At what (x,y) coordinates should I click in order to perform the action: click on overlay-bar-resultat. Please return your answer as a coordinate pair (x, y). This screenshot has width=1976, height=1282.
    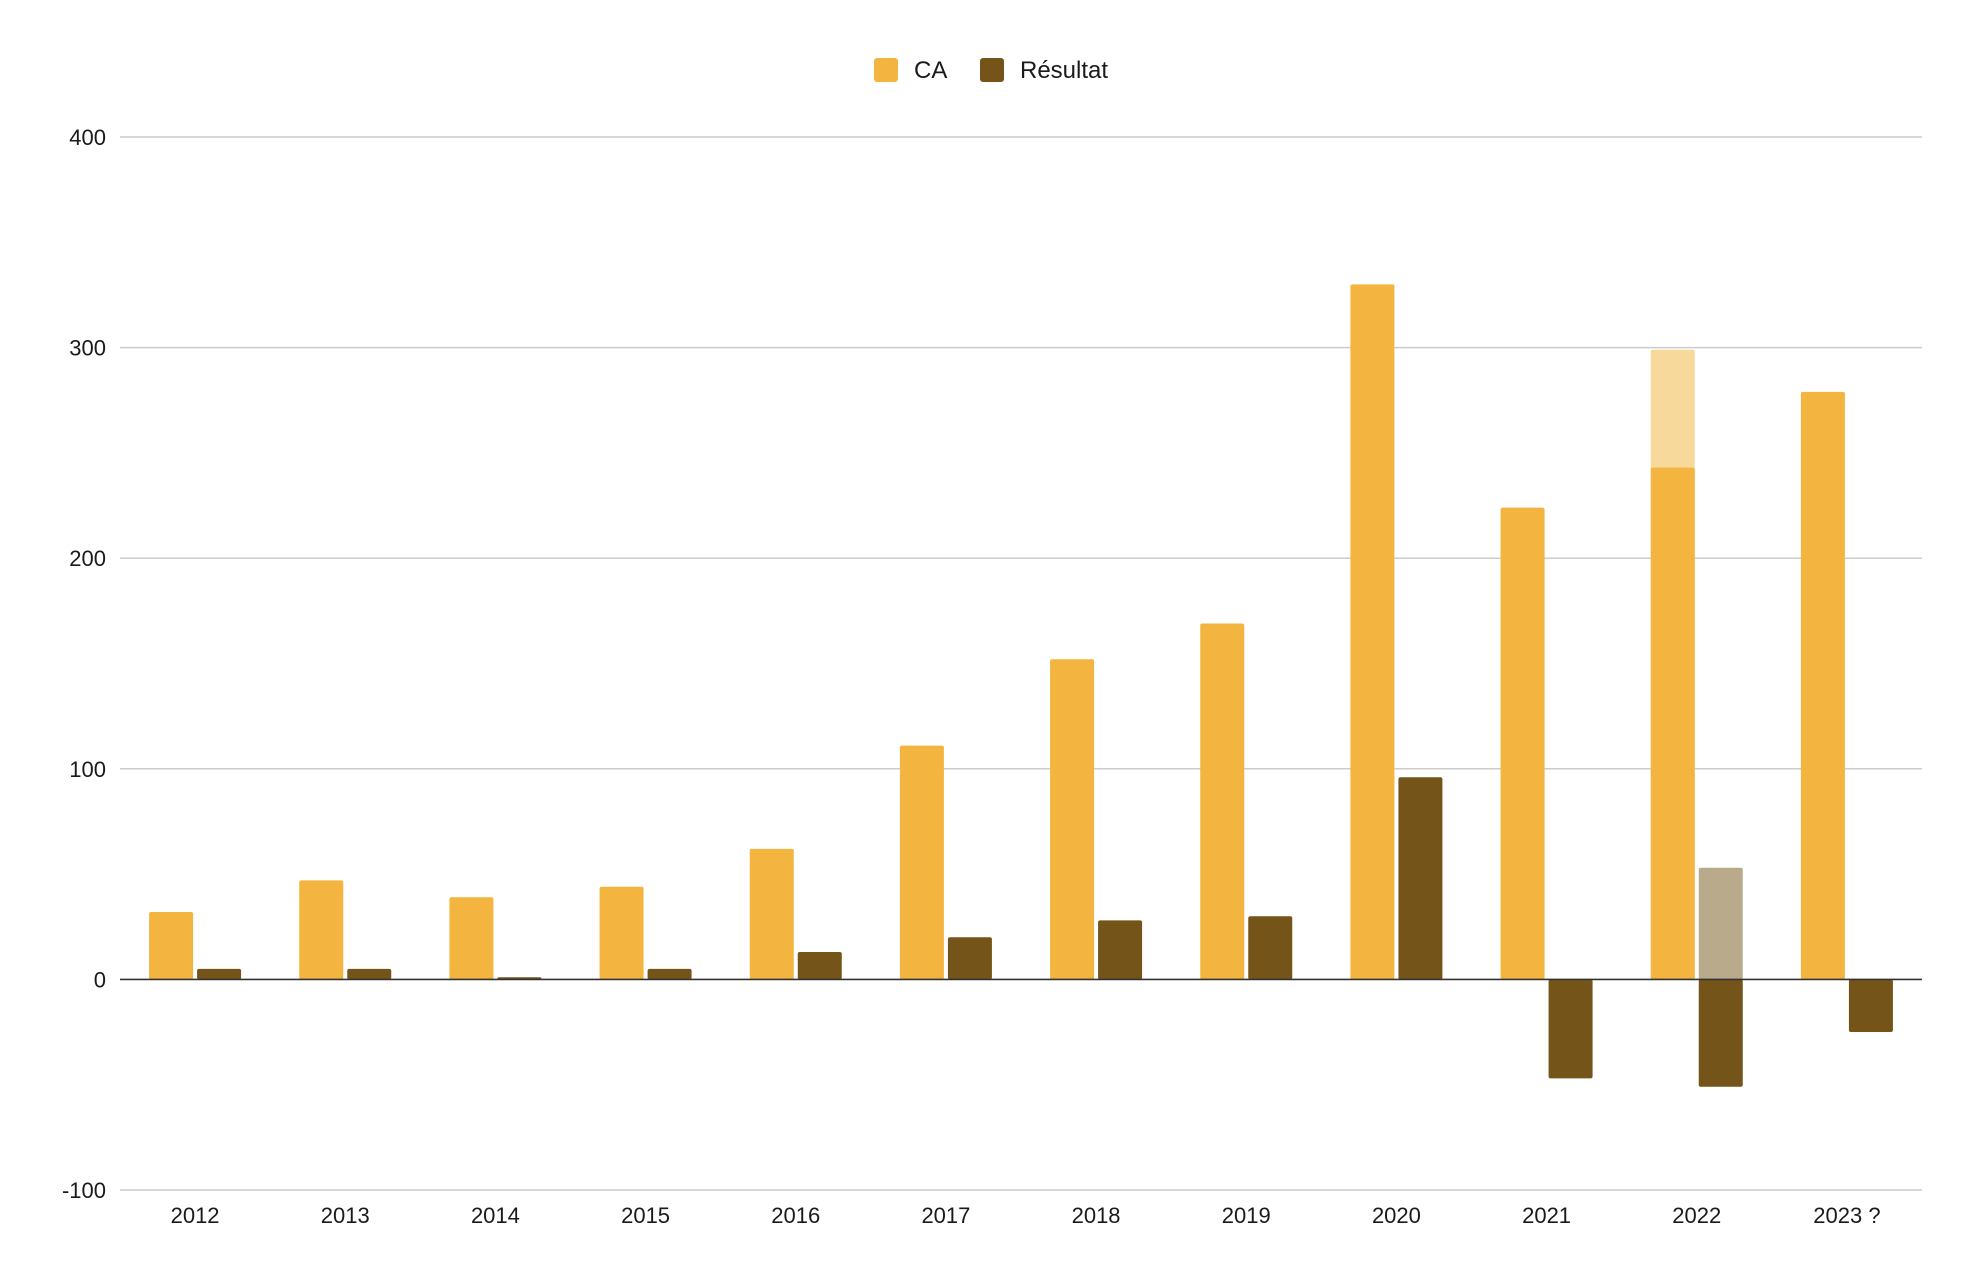
    Looking at the image, I should click on (1720, 923).